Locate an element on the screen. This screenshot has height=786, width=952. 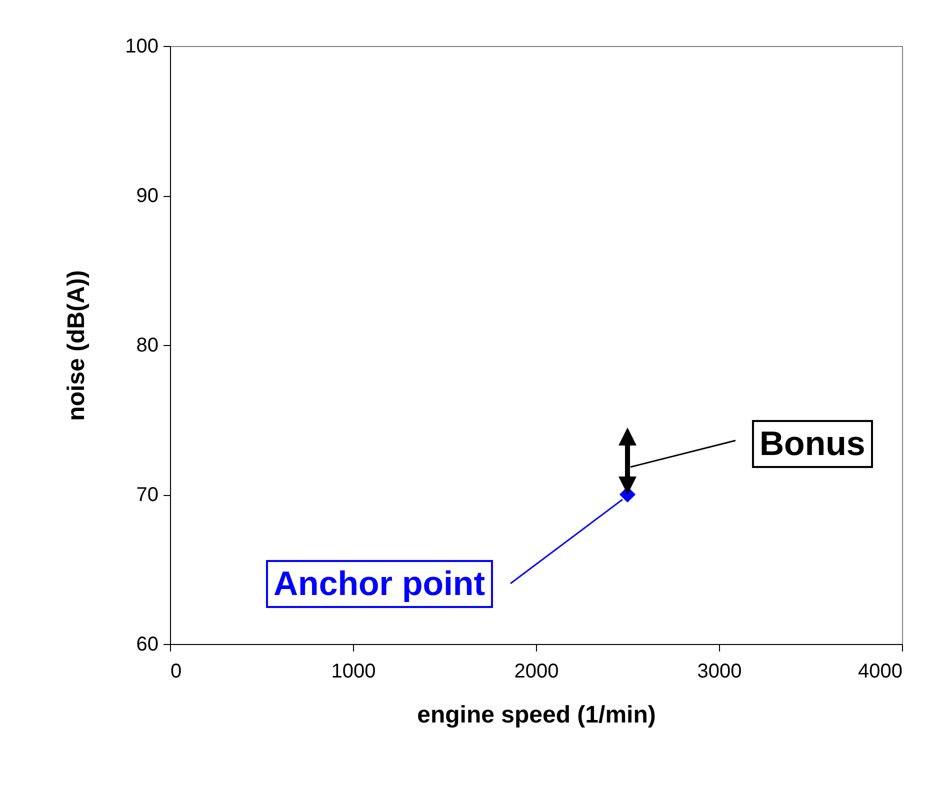
y-tick-label: 60 is located at coordinates (147, 645).